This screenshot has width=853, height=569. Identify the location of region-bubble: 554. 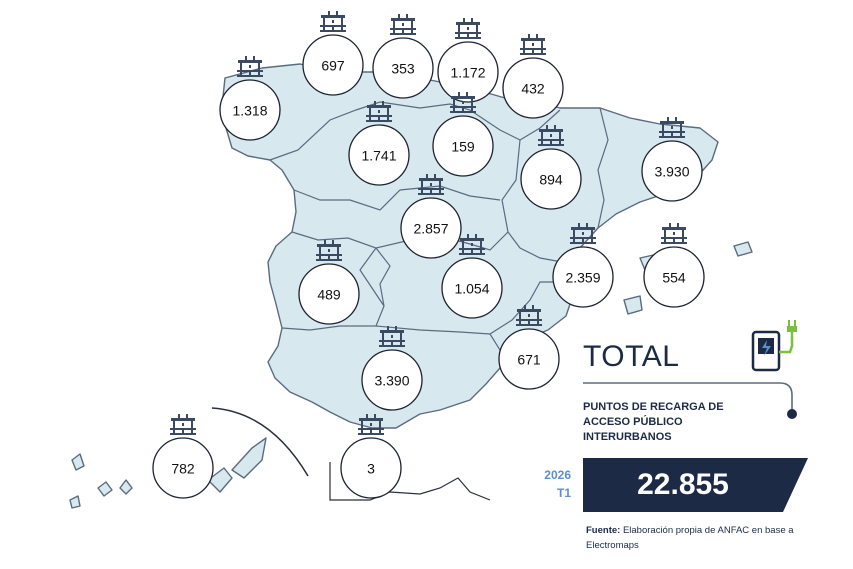
(674, 265).